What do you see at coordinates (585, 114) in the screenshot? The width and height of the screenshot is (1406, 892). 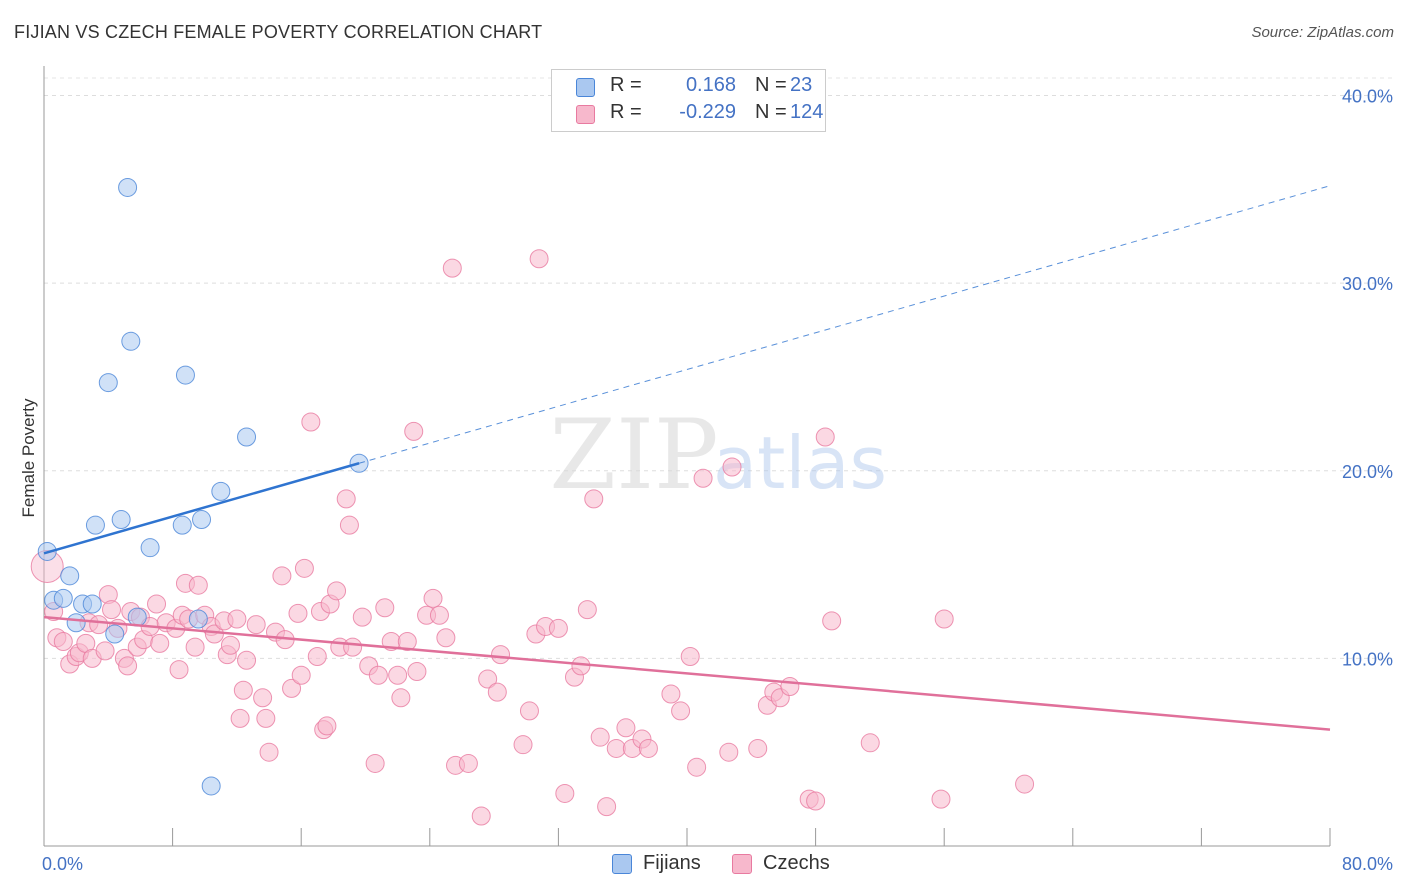 I see `legend-swatch-czechs` at bounding box center [585, 114].